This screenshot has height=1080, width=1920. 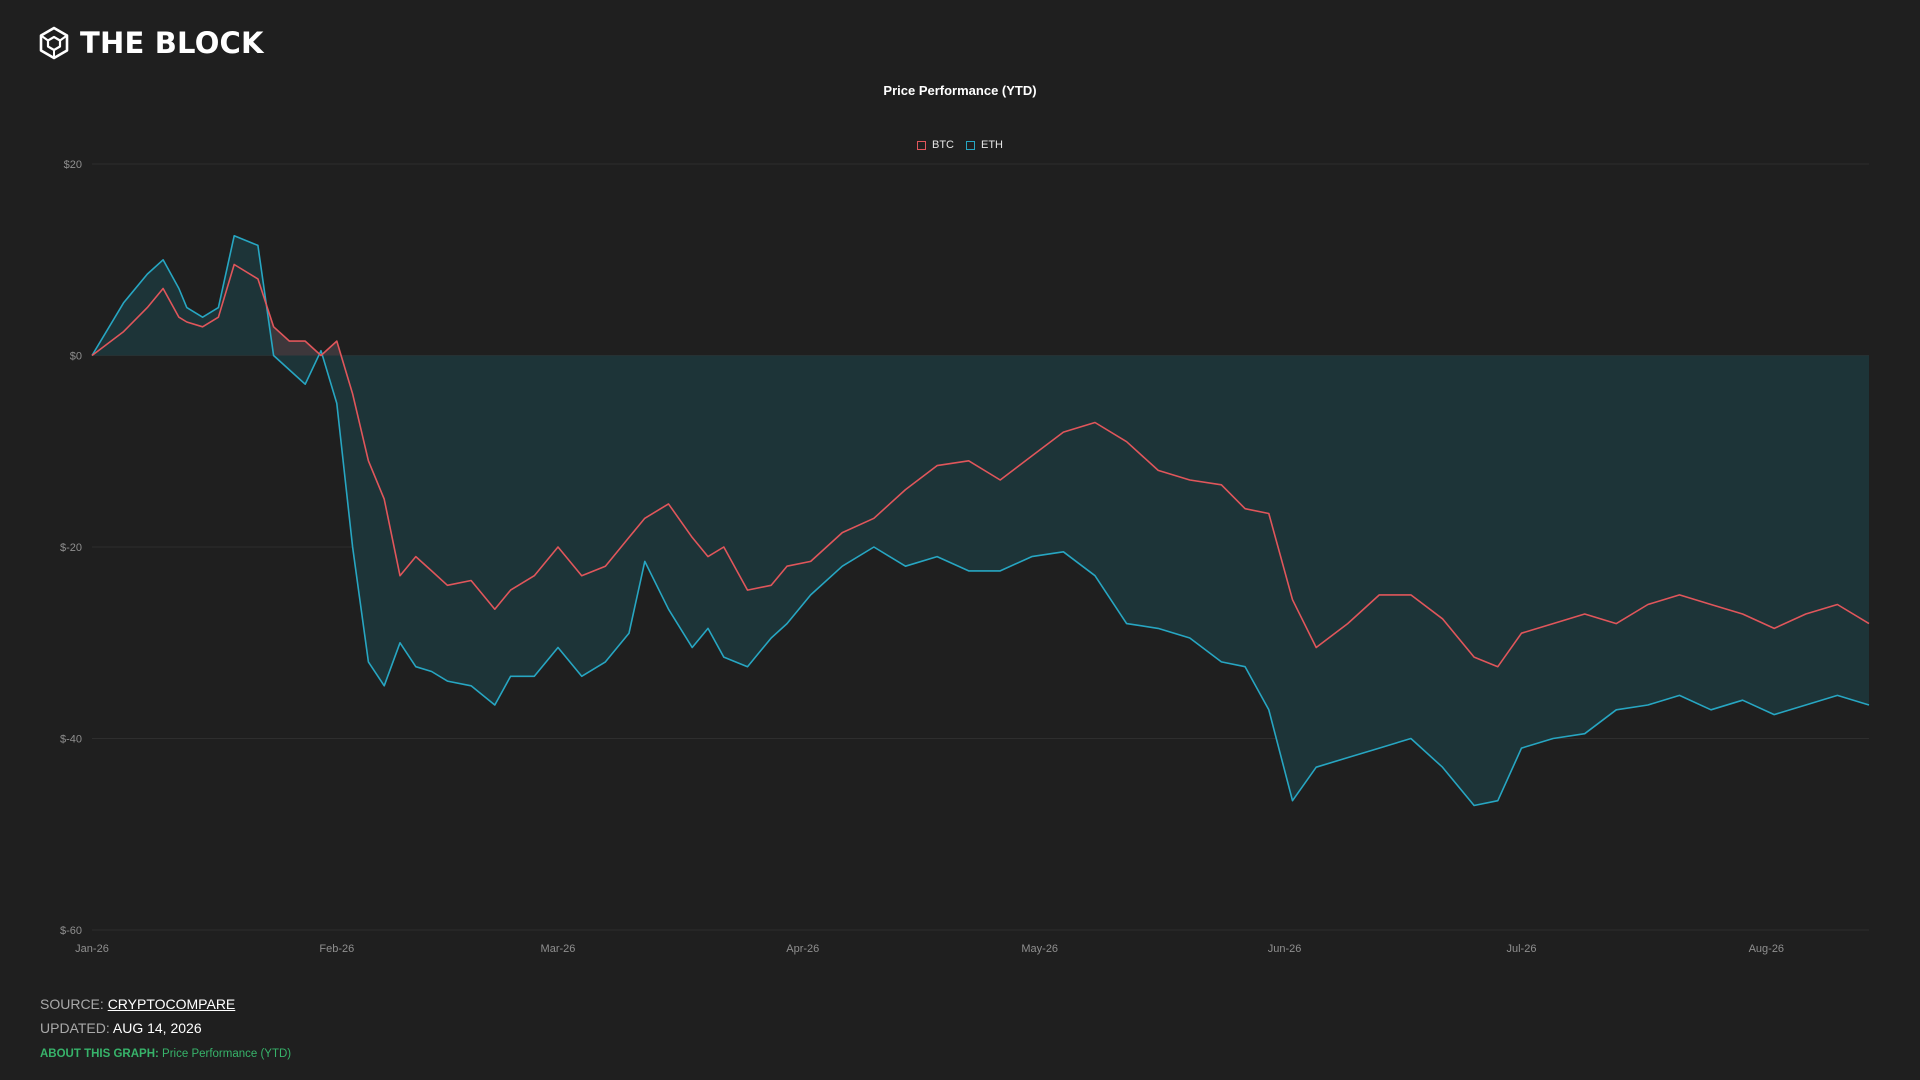 I want to click on cube-logo-icon, so click(x=54, y=43).